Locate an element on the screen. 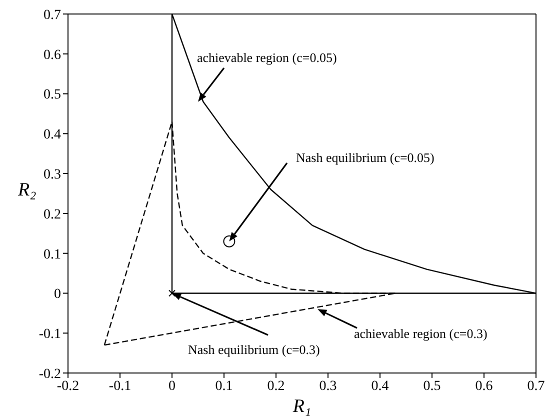 The height and width of the screenshot is (418, 553). y-tick-label: 0.1 is located at coordinates (52, 254).